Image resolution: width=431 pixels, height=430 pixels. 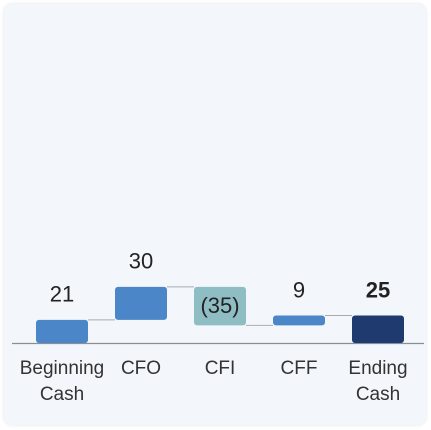 I want to click on x-tick-label: CFI, so click(x=220, y=368).